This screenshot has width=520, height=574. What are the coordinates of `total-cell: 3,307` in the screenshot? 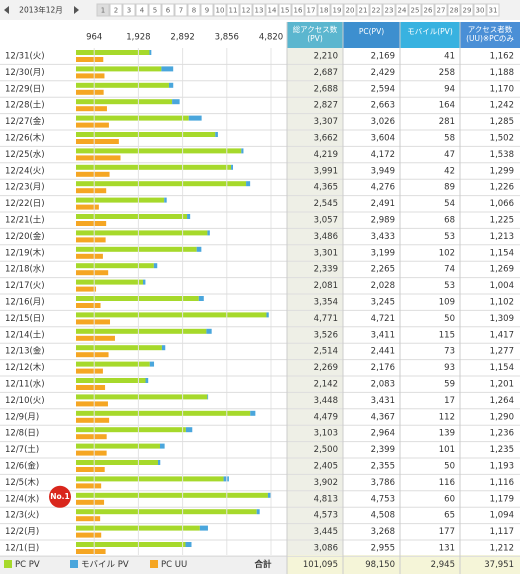 It's located at (326, 122).